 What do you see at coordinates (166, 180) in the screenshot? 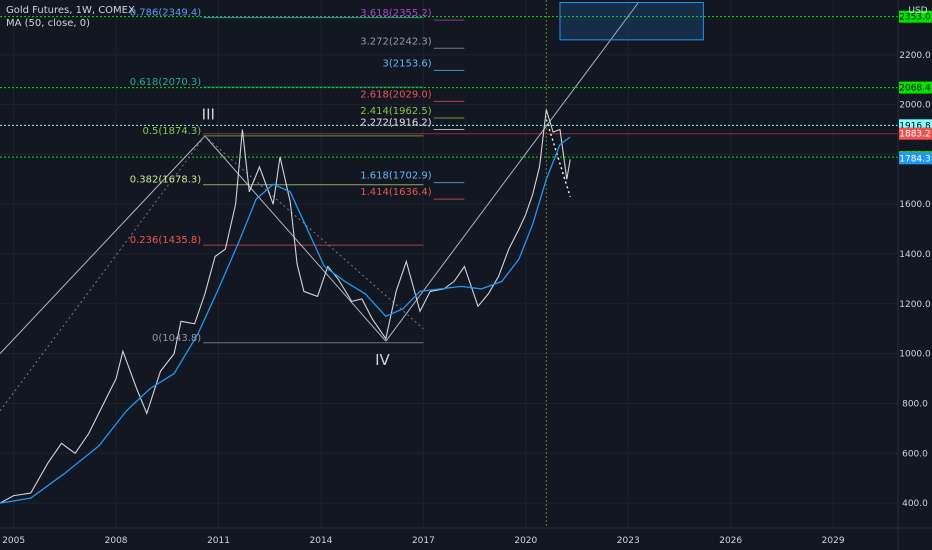
I see `fib-retracement-label: 0.382(1678.3)` at bounding box center [166, 180].